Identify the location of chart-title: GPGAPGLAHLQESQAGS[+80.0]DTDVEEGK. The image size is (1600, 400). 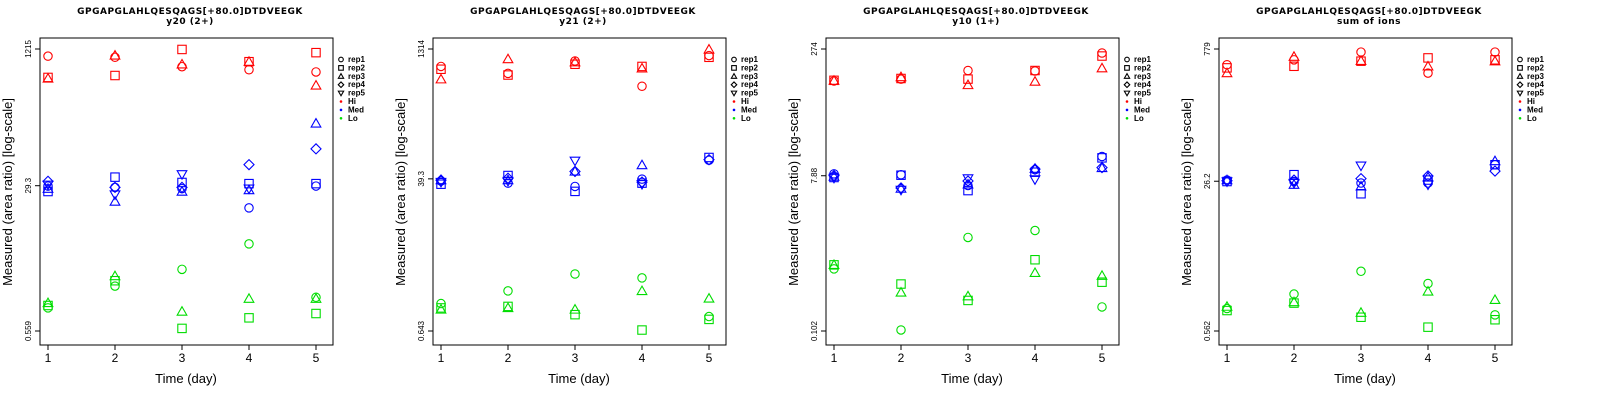
(190, 12).